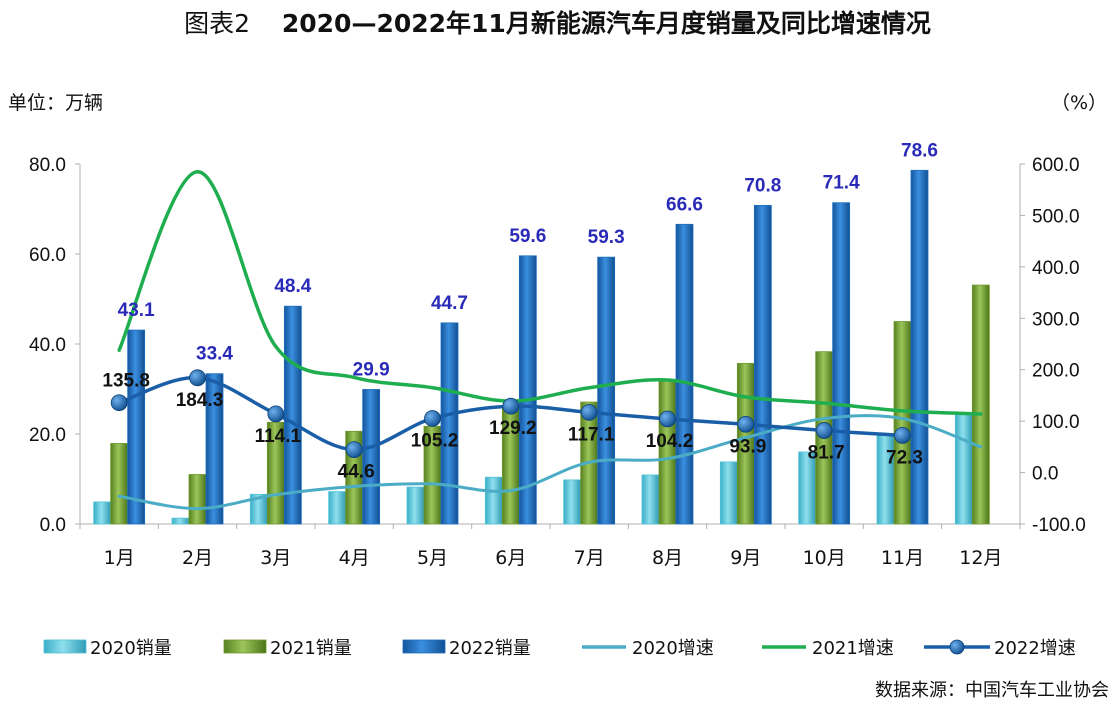 The height and width of the screenshot is (704, 1115). I want to click on x-tick-label: 12月, so click(980, 558).